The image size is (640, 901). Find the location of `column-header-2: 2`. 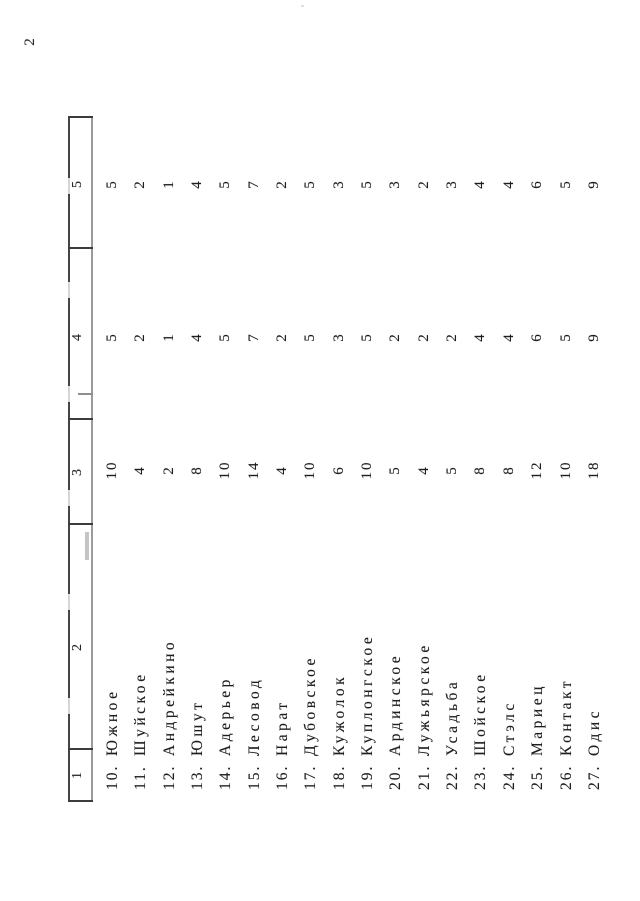

column-header-2: 2 is located at coordinates (77, 647).